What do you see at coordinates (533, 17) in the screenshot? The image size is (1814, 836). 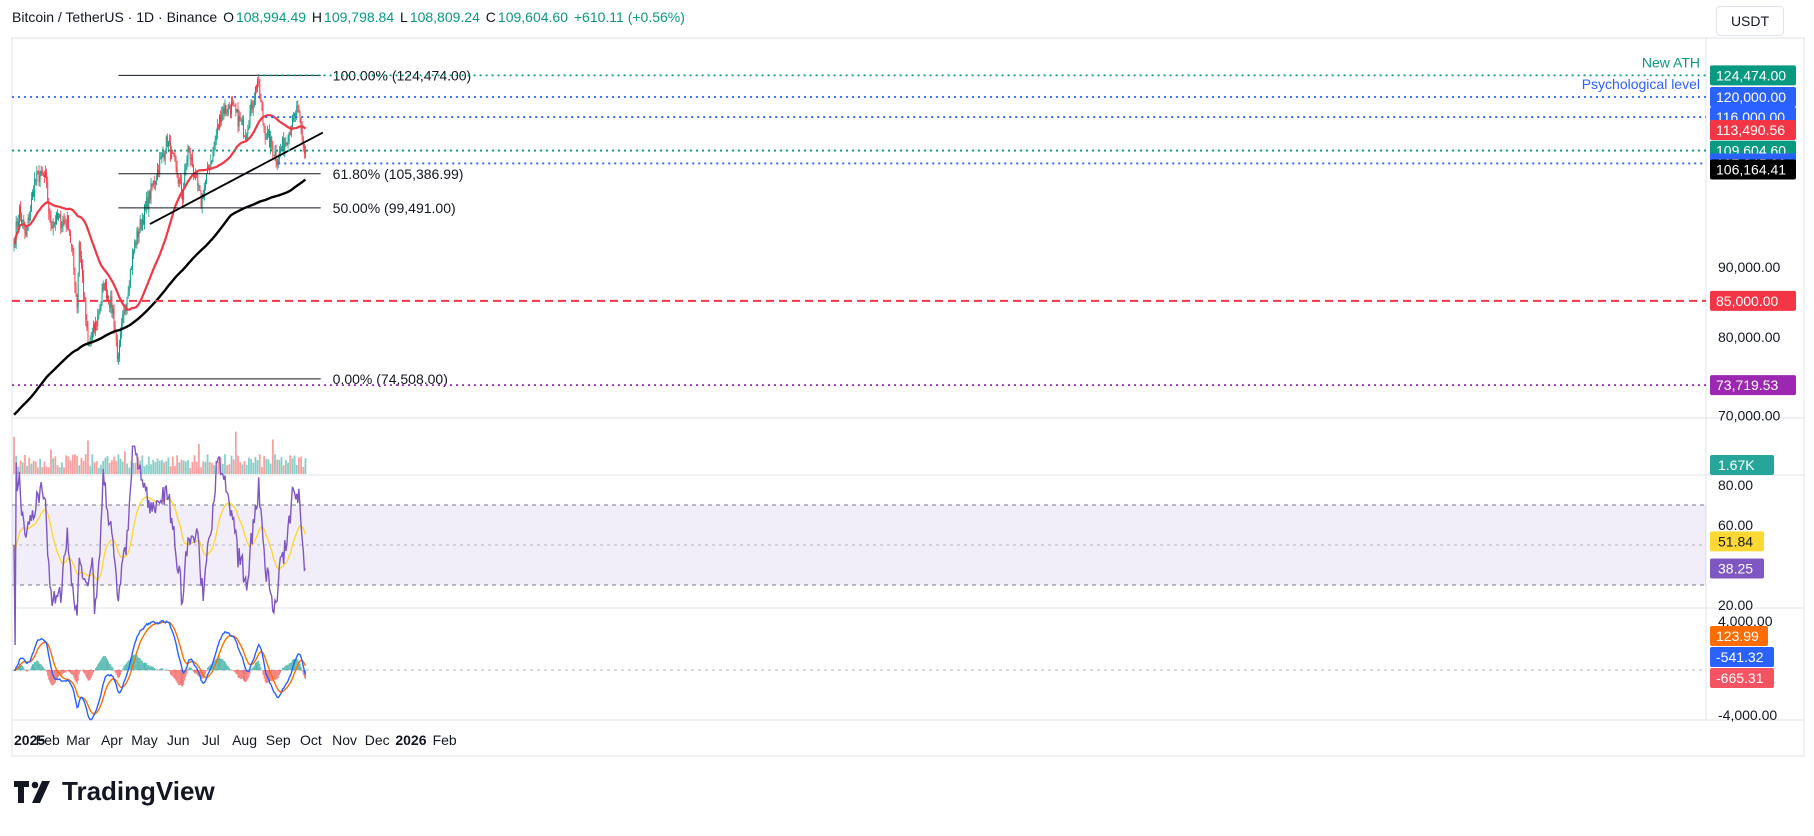 I see `ohlc-close: 109,604.60` at bounding box center [533, 17].